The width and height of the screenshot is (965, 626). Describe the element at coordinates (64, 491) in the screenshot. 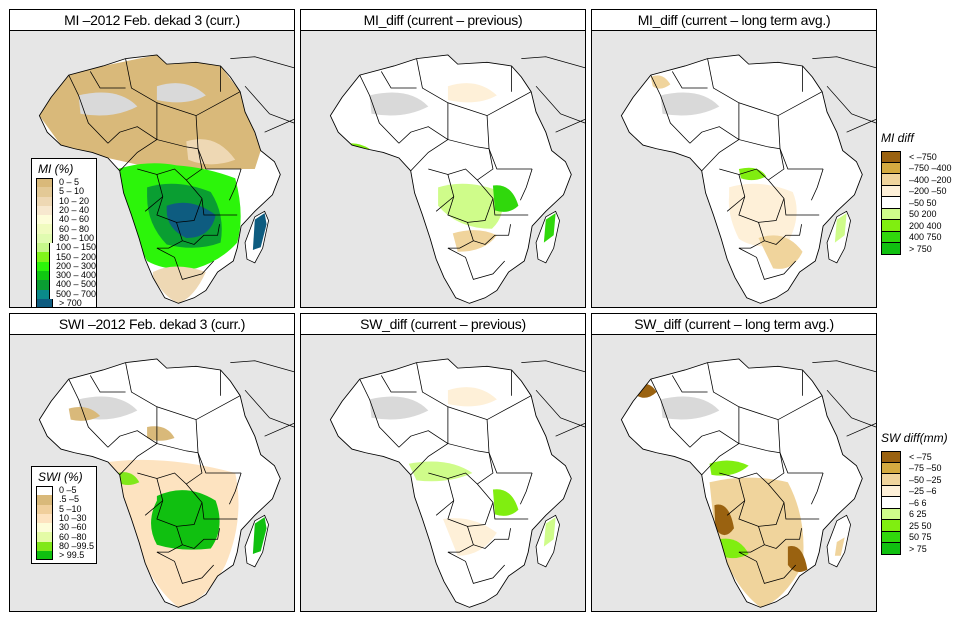

I see `legend-entry: 0 –5` at that location.